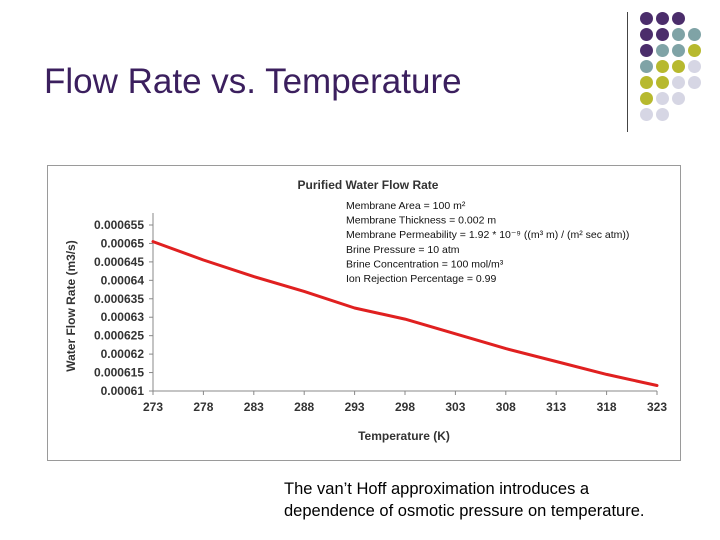 Image resolution: width=720 pixels, height=540 pixels. I want to click on x-tick-label: 283, so click(254, 407).